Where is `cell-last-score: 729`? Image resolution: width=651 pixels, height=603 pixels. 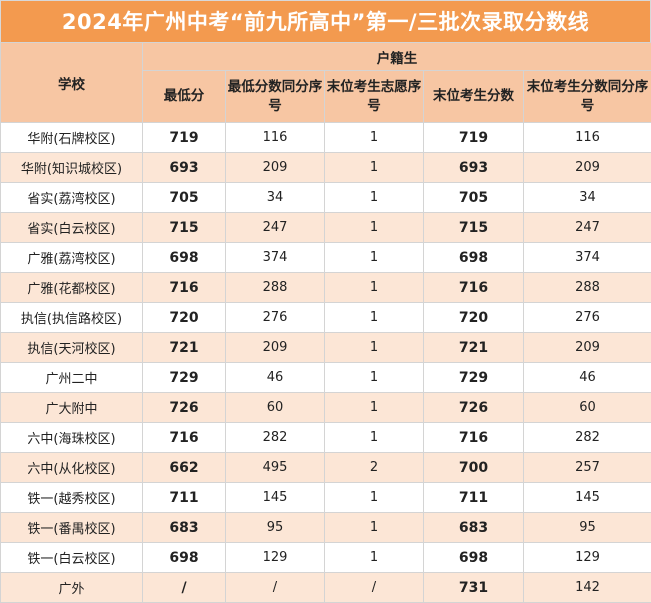 cell-last-score: 729 is located at coordinates (474, 378).